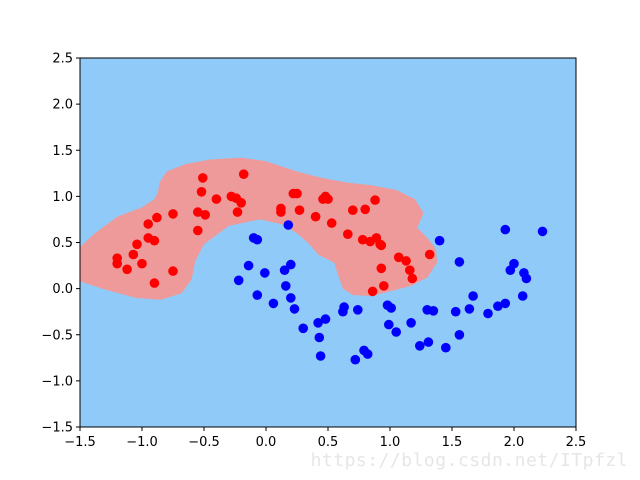 Image resolution: width=640 pixels, height=480 pixels. I want to click on x-axis: −1.5 −1.0 −0.5 0.0 0.5 1.0 1.5 2.0 2.5, so click(325, 438).